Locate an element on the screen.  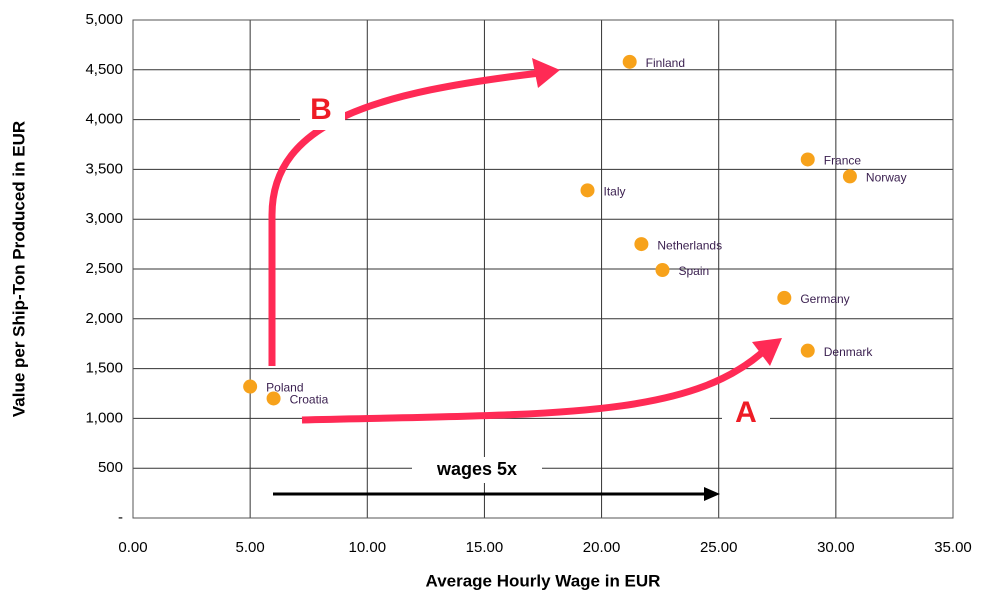
annotation: wages 5x is located at coordinates (476, 469).